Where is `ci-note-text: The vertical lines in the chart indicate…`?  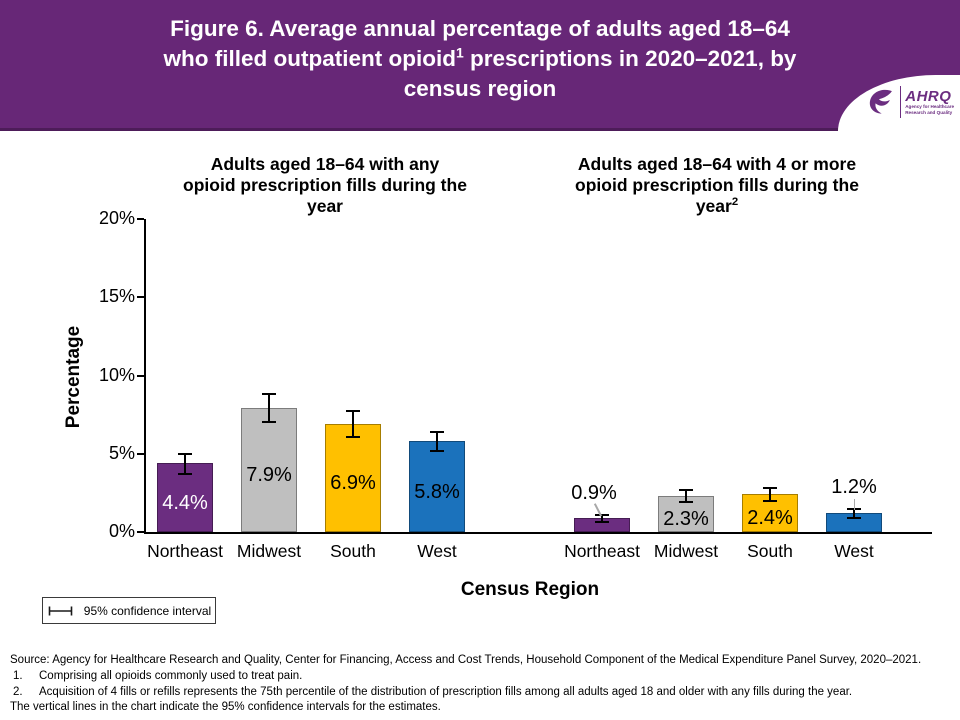
ci-note-text: The vertical lines in the chart indicate… is located at coordinates (225, 707).